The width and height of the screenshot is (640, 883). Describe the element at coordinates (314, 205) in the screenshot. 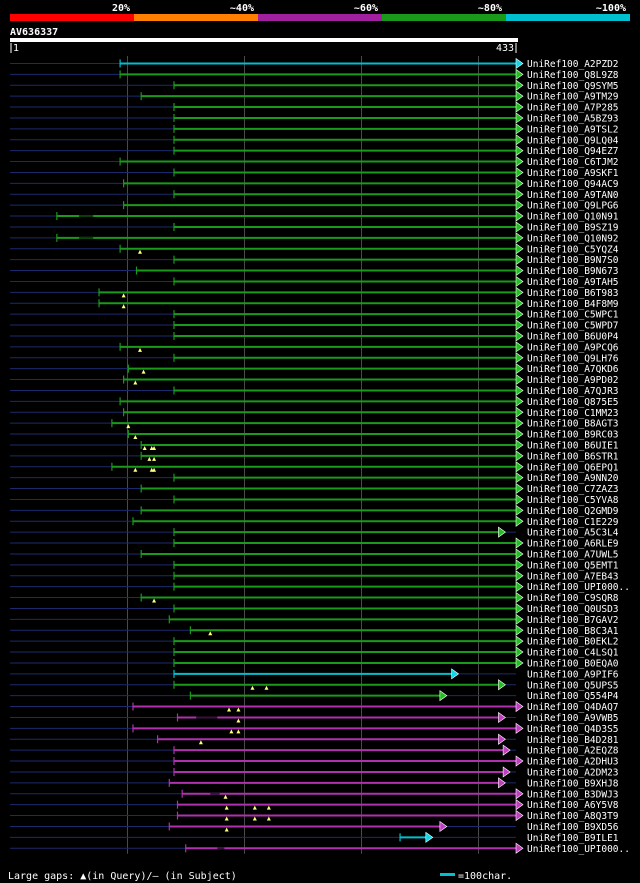

I see `hit-row: UniRef100_Q9LPG6` at that location.